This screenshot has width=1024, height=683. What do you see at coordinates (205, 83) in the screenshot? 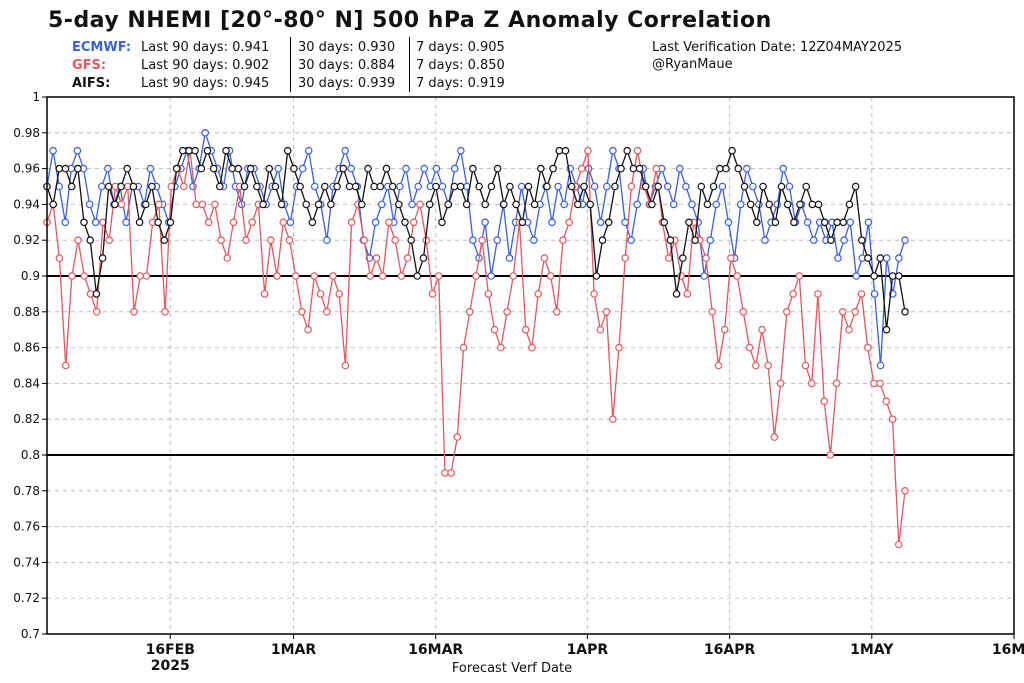
I see `stat-last-90-days: Last 90 days: 0.945` at bounding box center [205, 83].